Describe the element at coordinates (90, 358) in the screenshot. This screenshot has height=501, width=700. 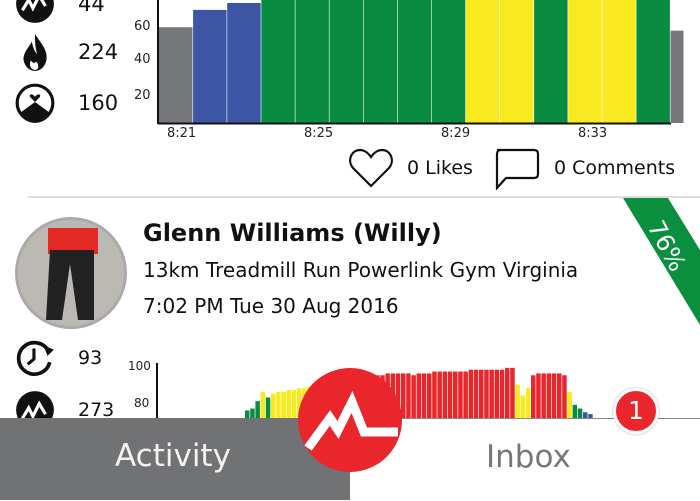
I see `stat-value: 93` at that location.